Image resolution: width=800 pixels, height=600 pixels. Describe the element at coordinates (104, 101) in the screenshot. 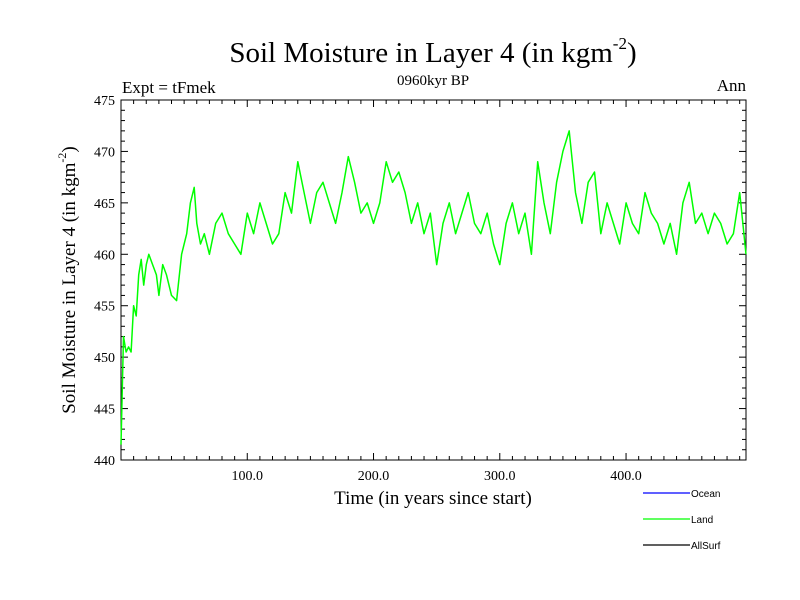

I see `y-tick-label: 475` at that location.